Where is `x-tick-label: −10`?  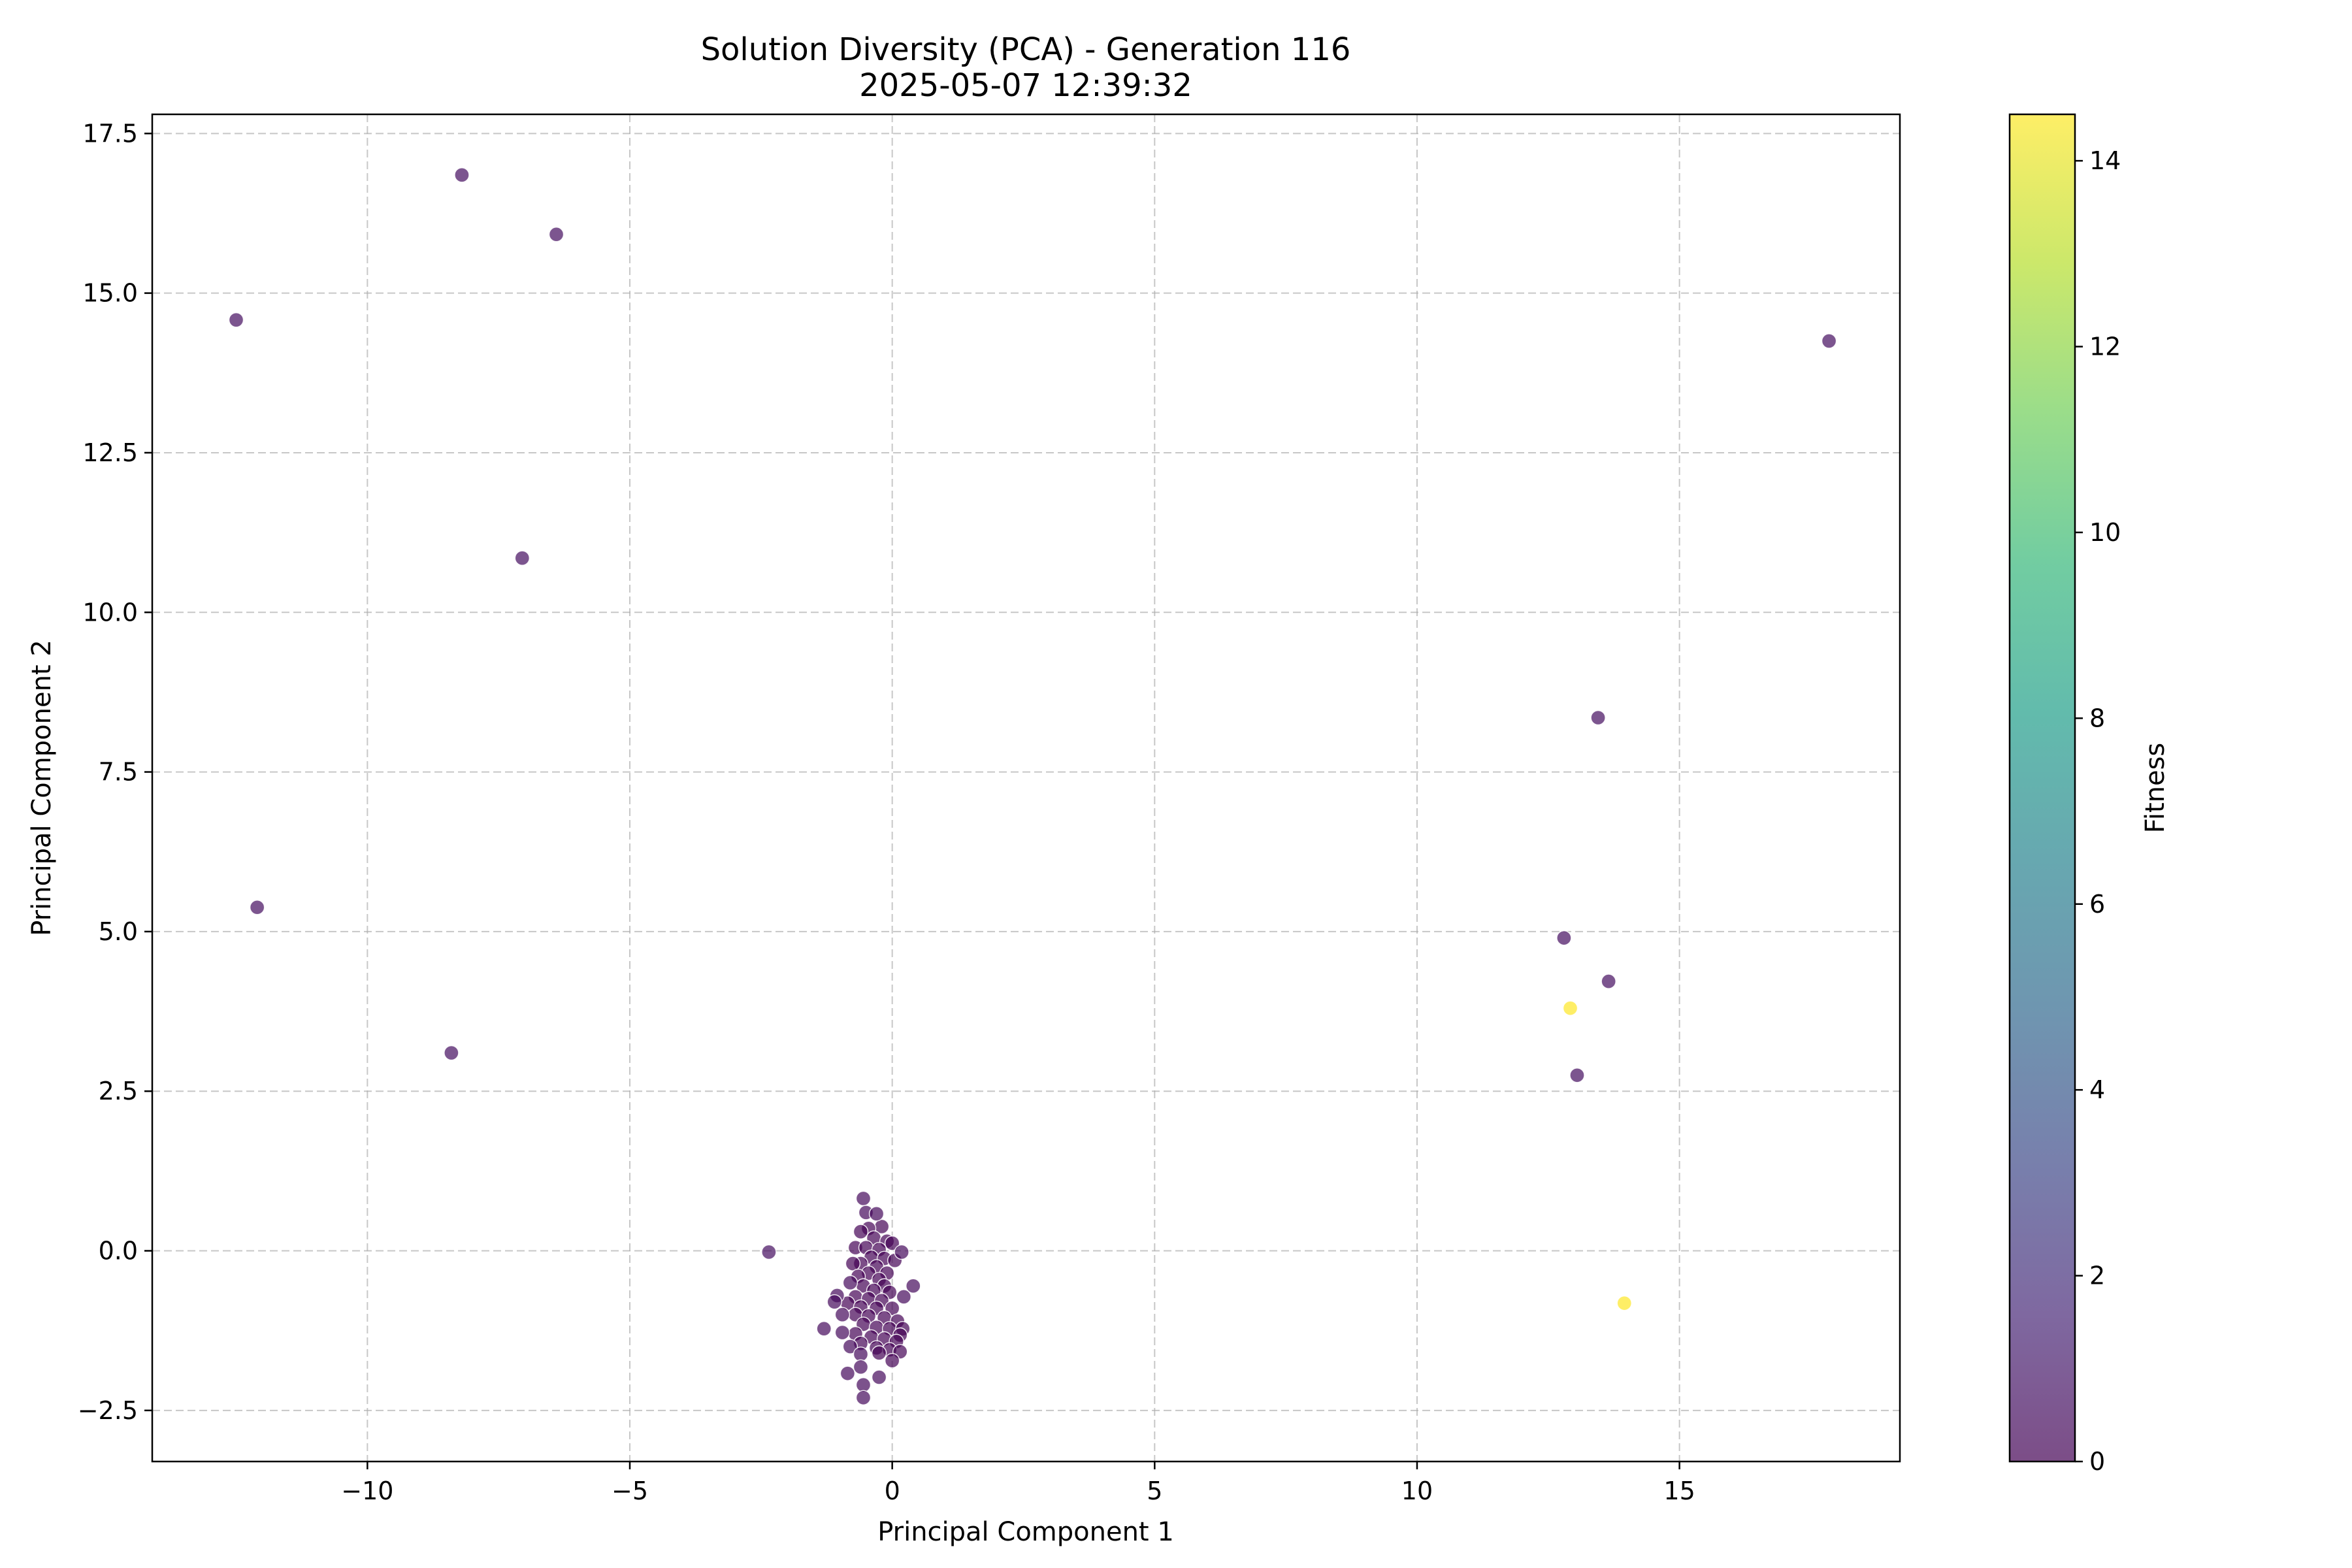
x-tick-label: −10 is located at coordinates (367, 1491).